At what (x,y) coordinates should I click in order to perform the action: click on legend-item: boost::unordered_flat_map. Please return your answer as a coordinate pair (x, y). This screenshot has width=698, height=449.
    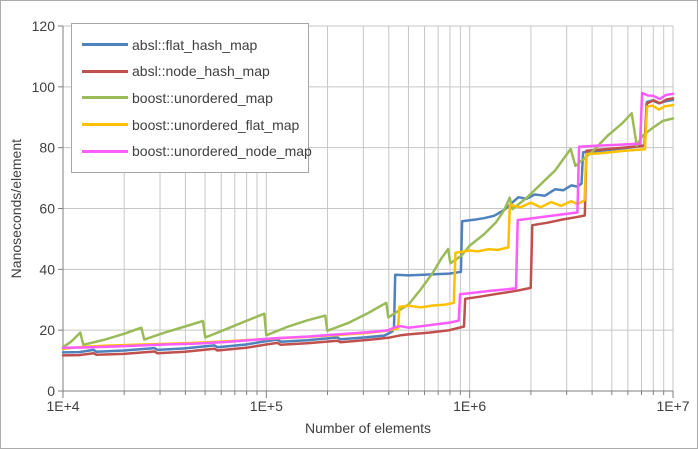
    Looking at the image, I should click on (190, 125).